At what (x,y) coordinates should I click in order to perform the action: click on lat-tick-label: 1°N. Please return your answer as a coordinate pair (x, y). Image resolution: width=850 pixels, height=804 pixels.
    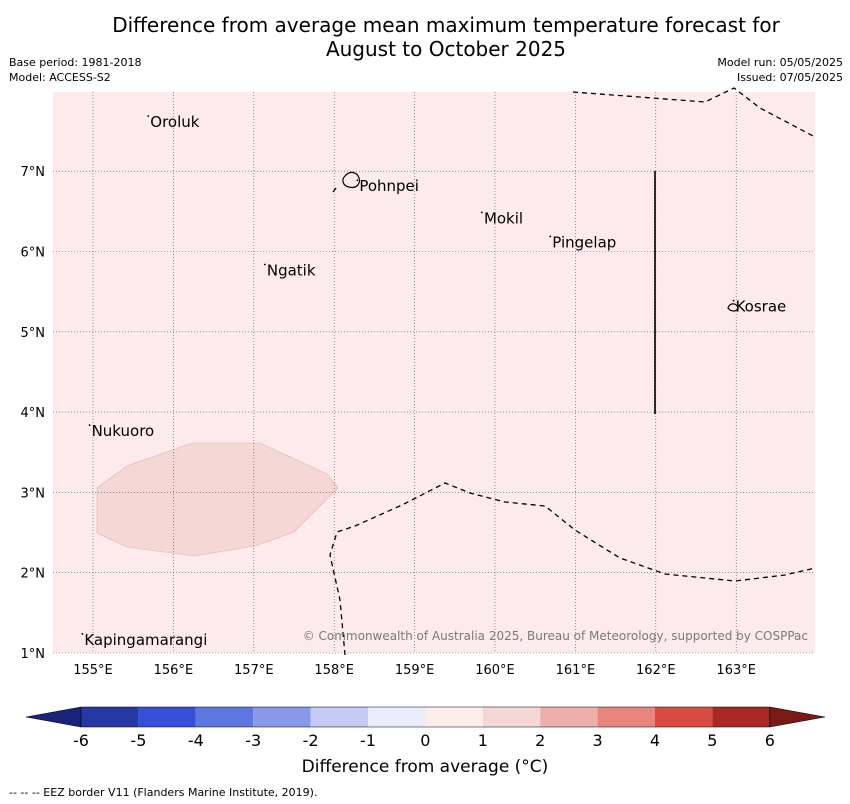
    Looking at the image, I should click on (33, 654).